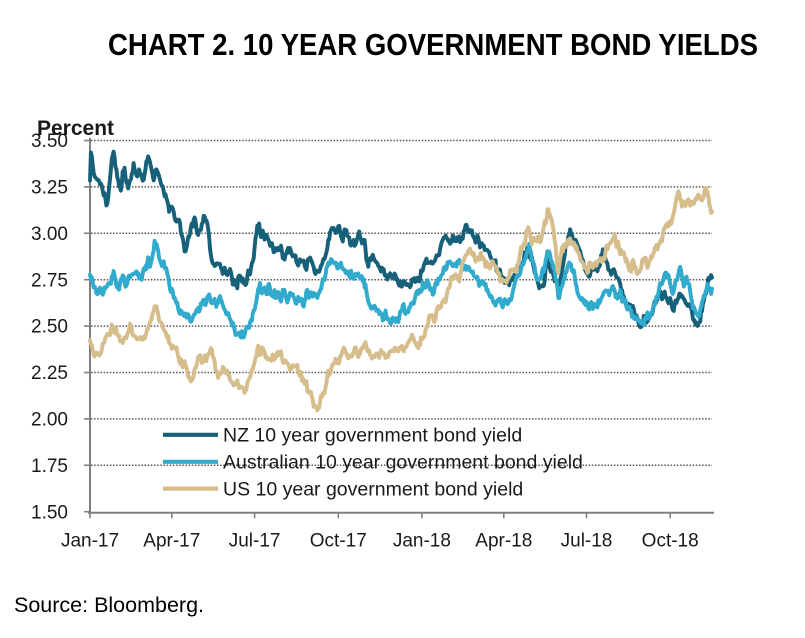 This screenshot has width=805, height=638. What do you see at coordinates (49, 188) in the screenshot?
I see `svg-text: 3.25` at bounding box center [49, 188].